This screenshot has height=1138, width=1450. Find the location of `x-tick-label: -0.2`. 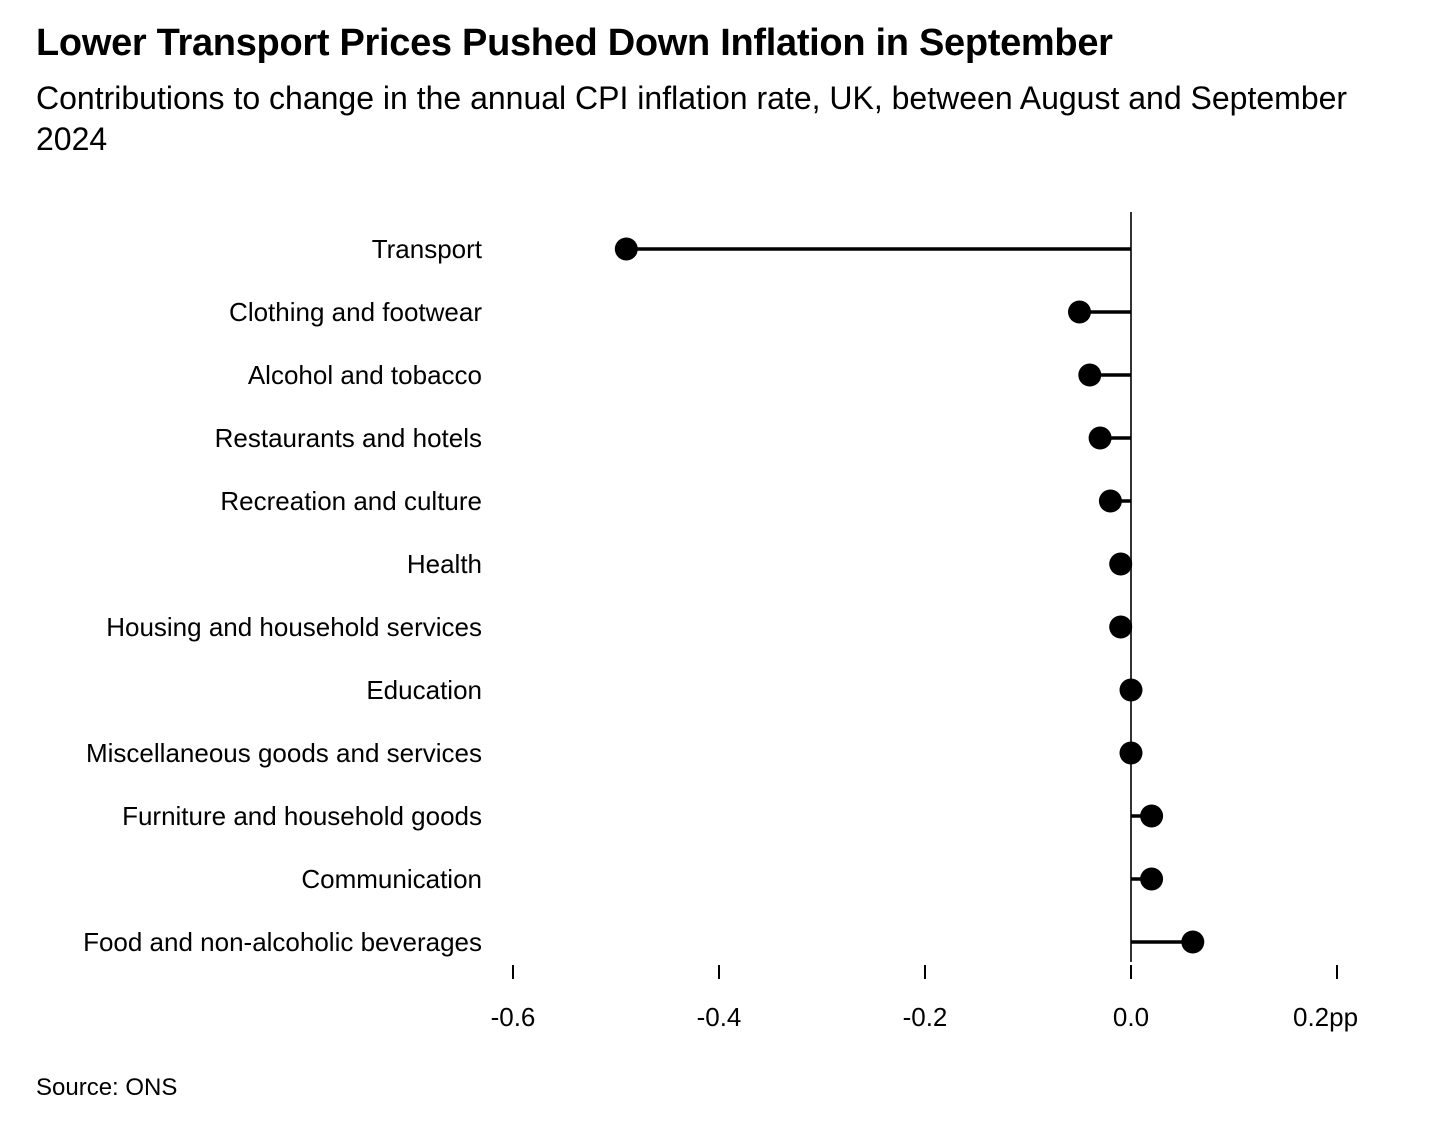

x-tick-label: -0.2 is located at coordinates (925, 1017).